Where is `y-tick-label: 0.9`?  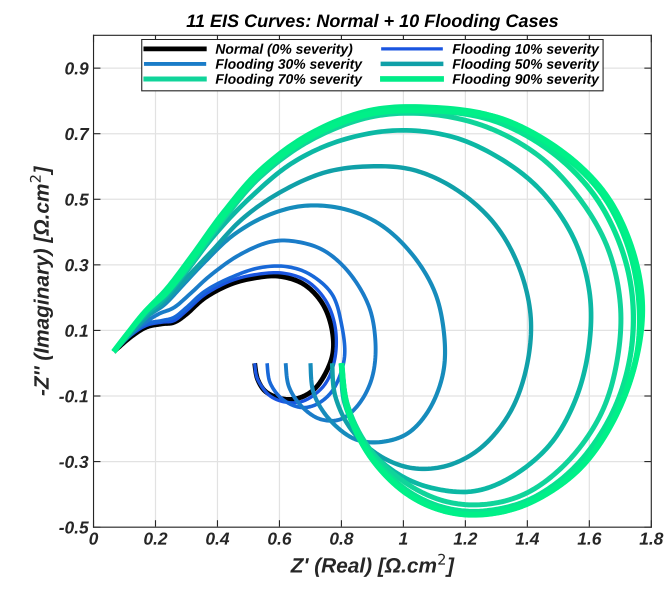 y-tick-label: 0.9 is located at coordinates (77, 68).